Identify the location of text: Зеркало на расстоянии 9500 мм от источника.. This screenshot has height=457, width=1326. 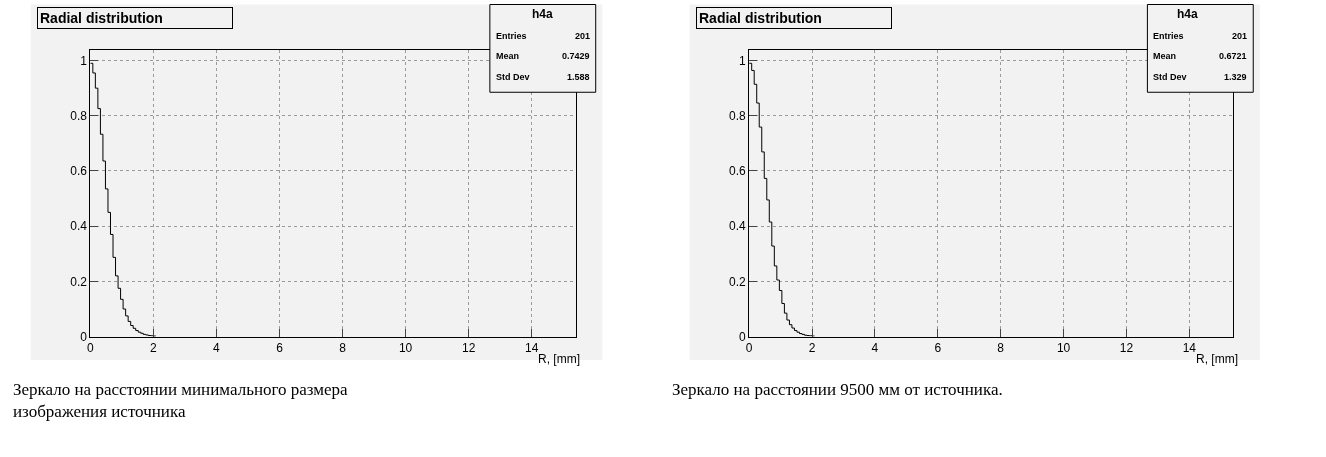
(837, 389).